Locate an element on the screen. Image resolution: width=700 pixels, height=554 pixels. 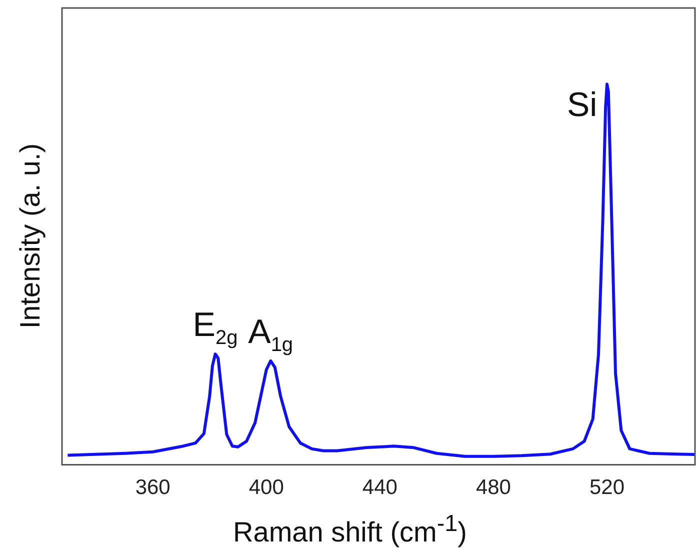
annotation: E$_{2g}$ is located at coordinates (215, 327).